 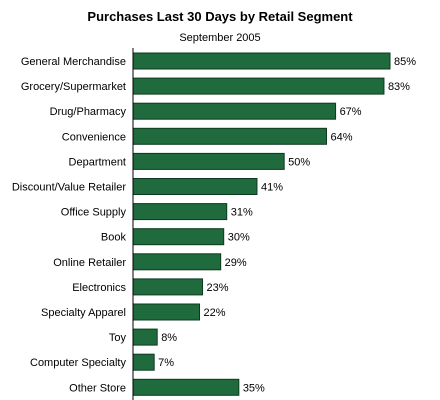 What do you see at coordinates (399, 87) in the screenshot?
I see `value-label: 83%` at bounding box center [399, 87].